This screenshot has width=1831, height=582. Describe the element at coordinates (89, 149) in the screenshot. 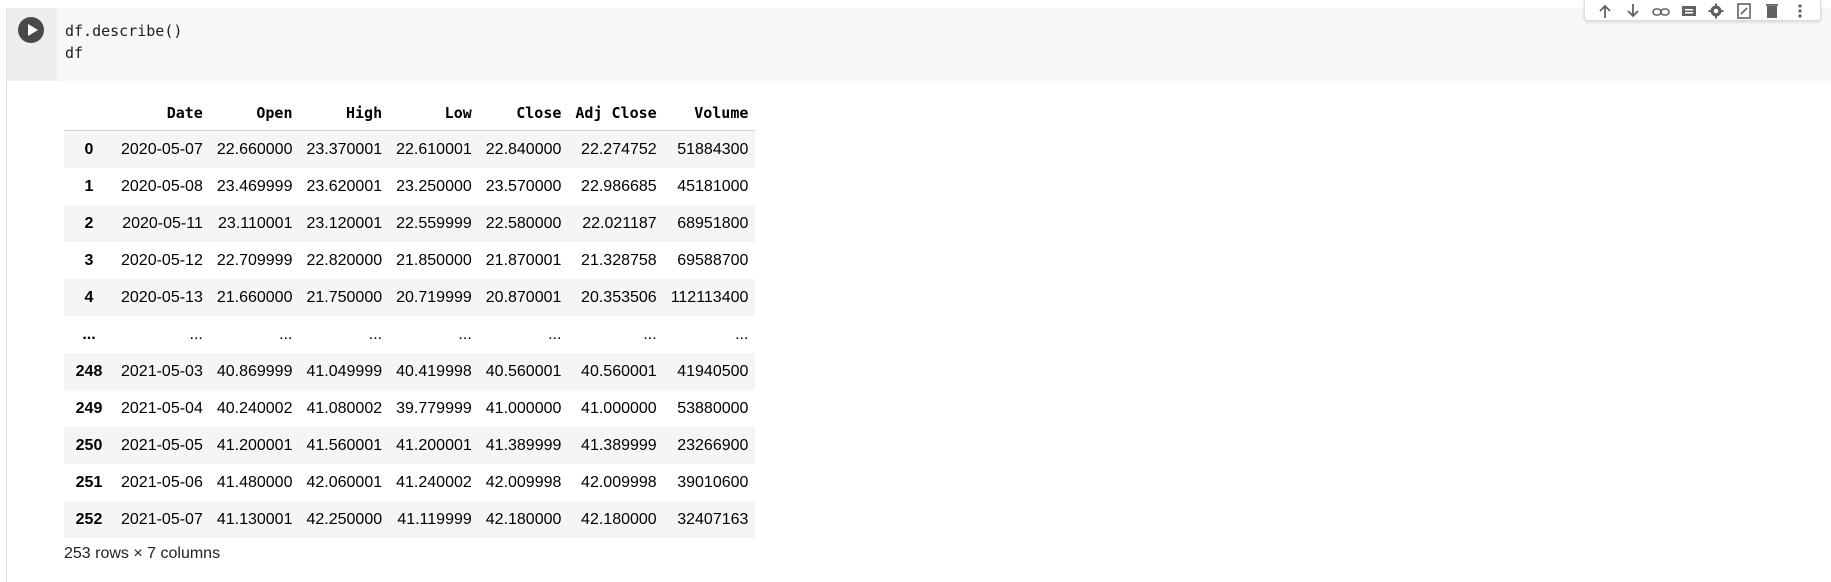

I see `row-index: 0` at that location.